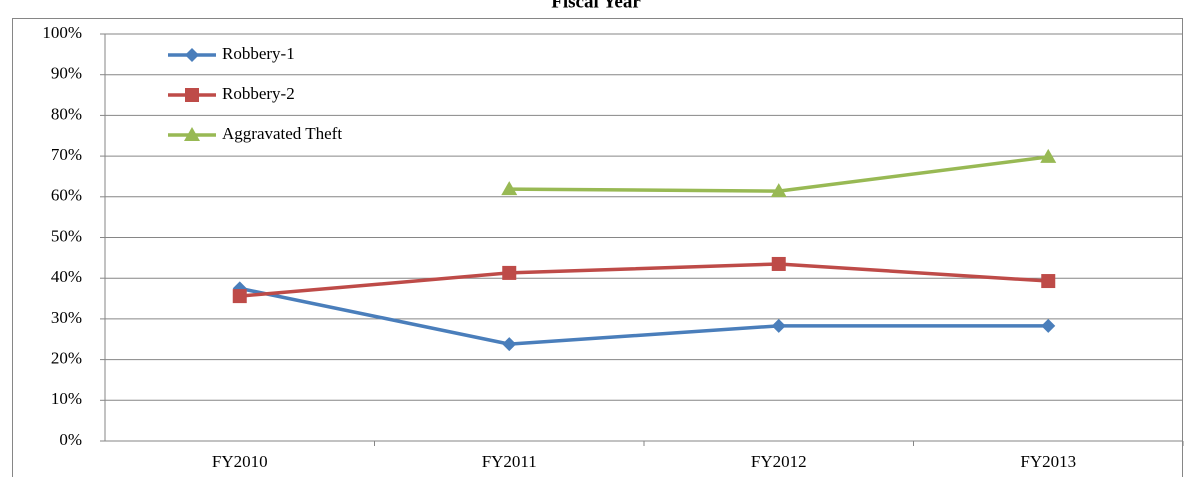 This screenshot has width=1193, height=477. I want to click on y-tick-label: 80%, so click(66, 113).